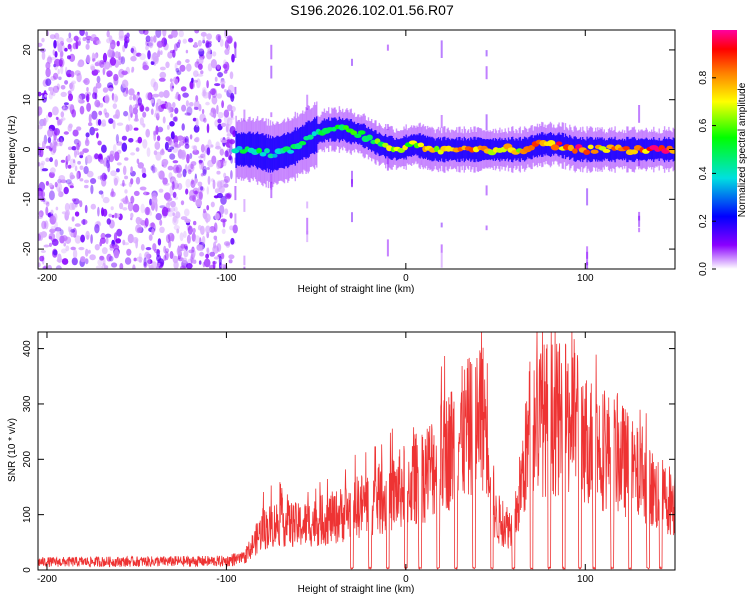  What do you see at coordinates (703, 125) in the screenshot?
I see `colorbar-tick-label: 0.6` at bounding box center [703, 125].